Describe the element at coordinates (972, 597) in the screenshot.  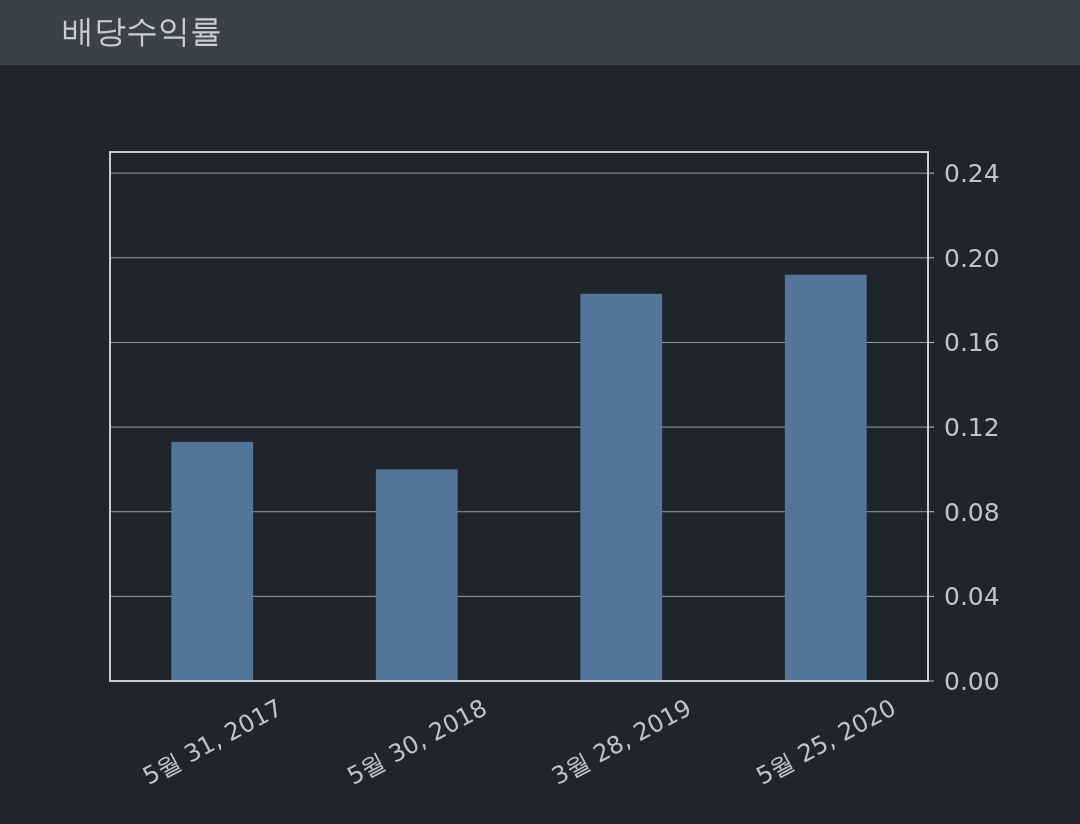
I see `y-tick-label: 0.04` at that location.